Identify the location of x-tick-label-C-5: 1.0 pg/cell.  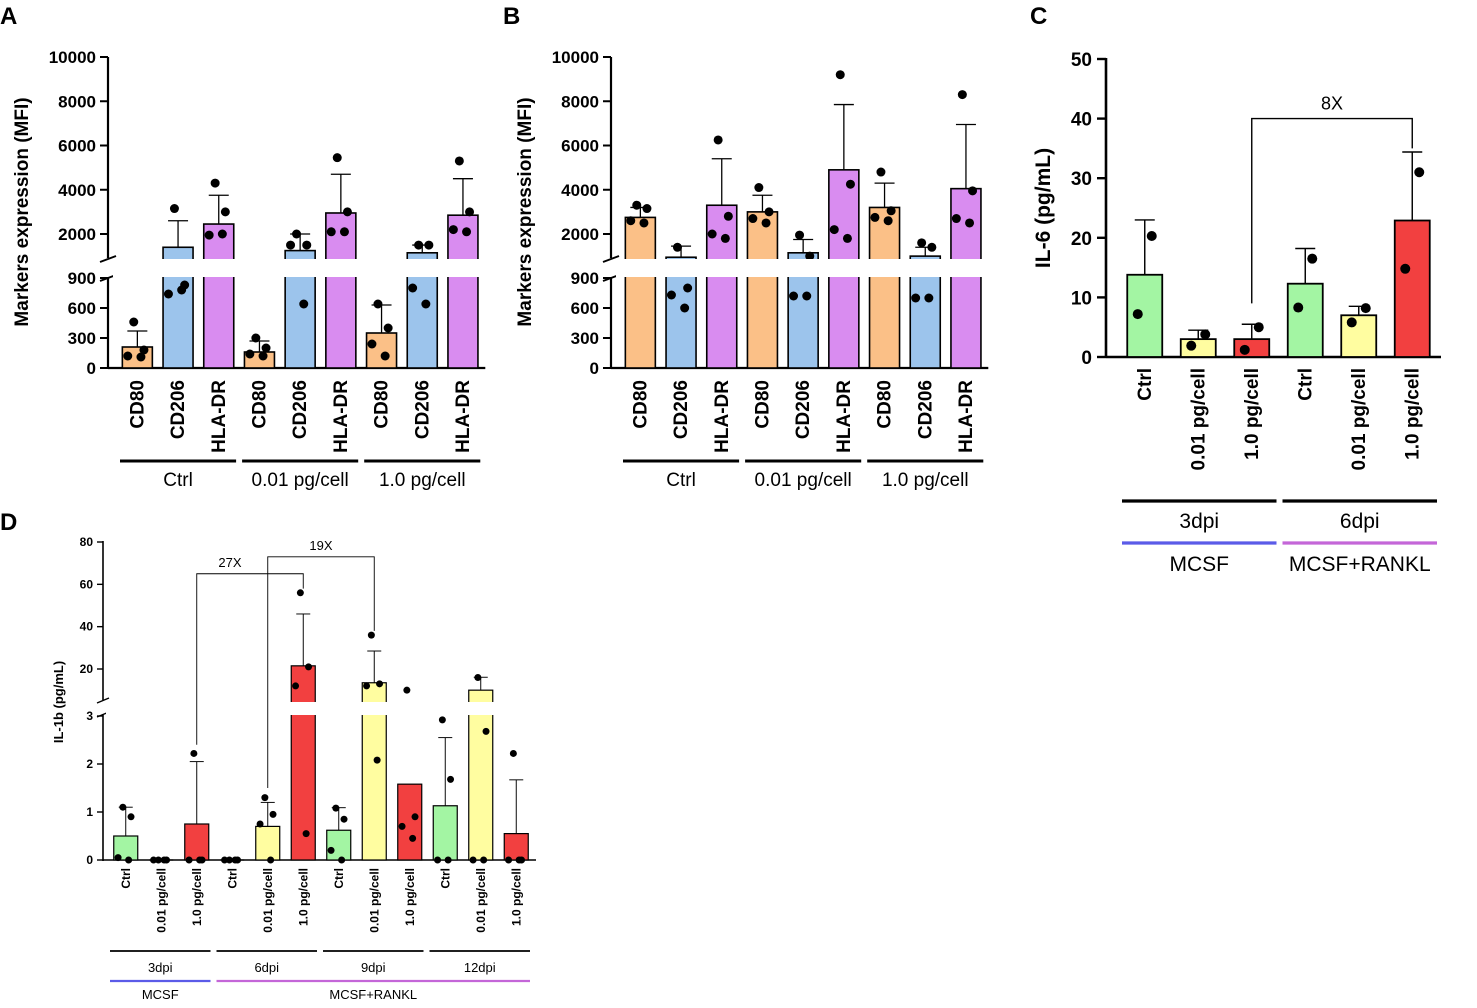
(1412, 414).